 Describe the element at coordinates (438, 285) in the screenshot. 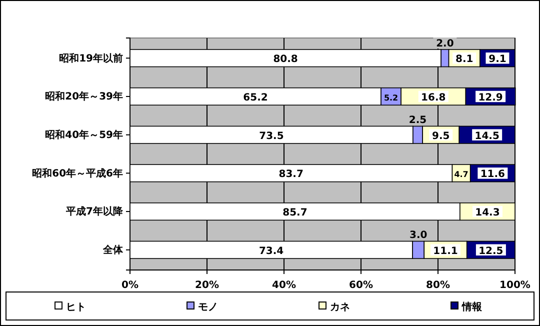

I see `x-tick-label: 80%` at that location.